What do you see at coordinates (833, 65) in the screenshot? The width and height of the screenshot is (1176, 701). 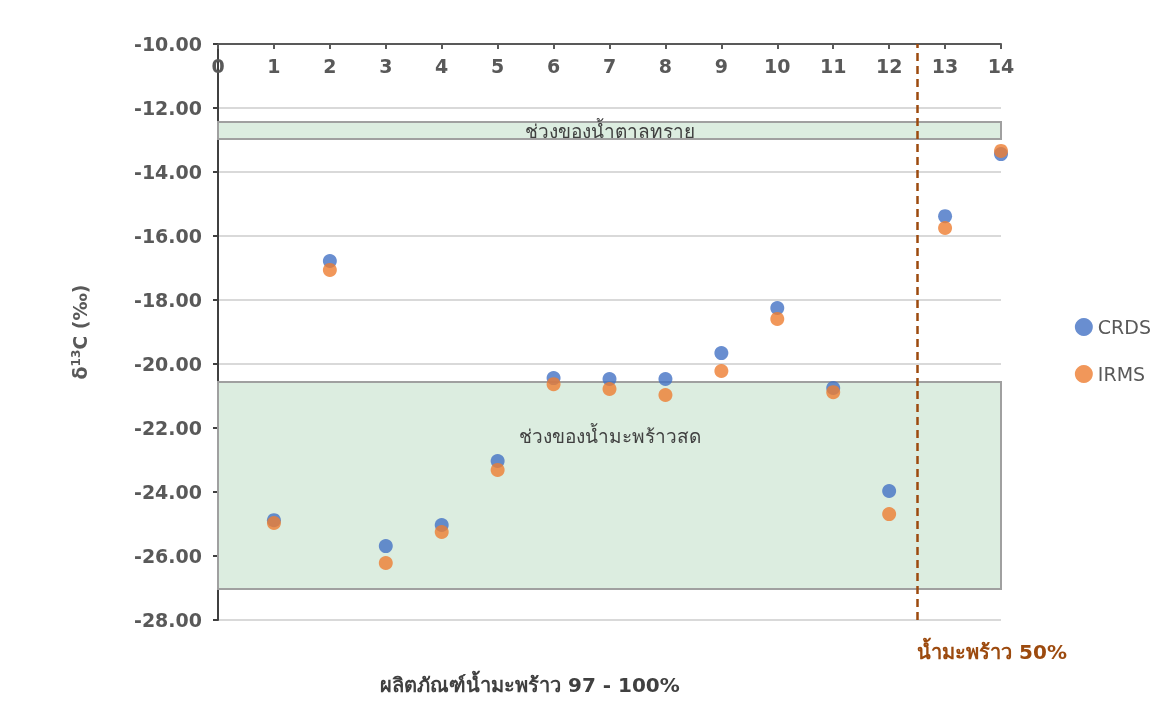 I see `x-tick-label: 11` at bounding box center [833, 65].